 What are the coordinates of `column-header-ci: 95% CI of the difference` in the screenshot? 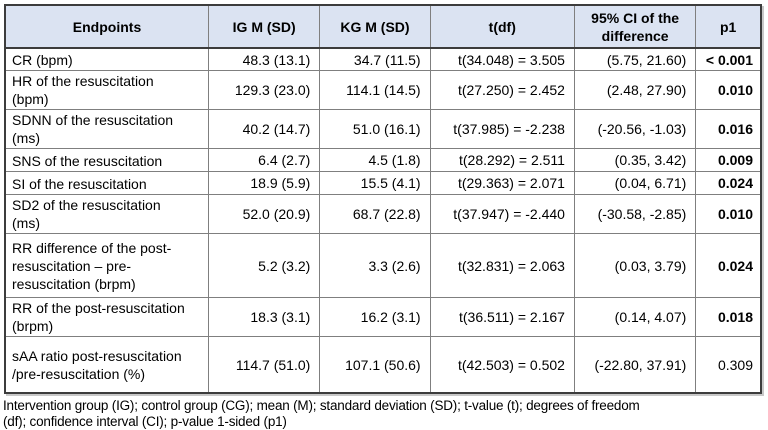 It's located at (635, 26).